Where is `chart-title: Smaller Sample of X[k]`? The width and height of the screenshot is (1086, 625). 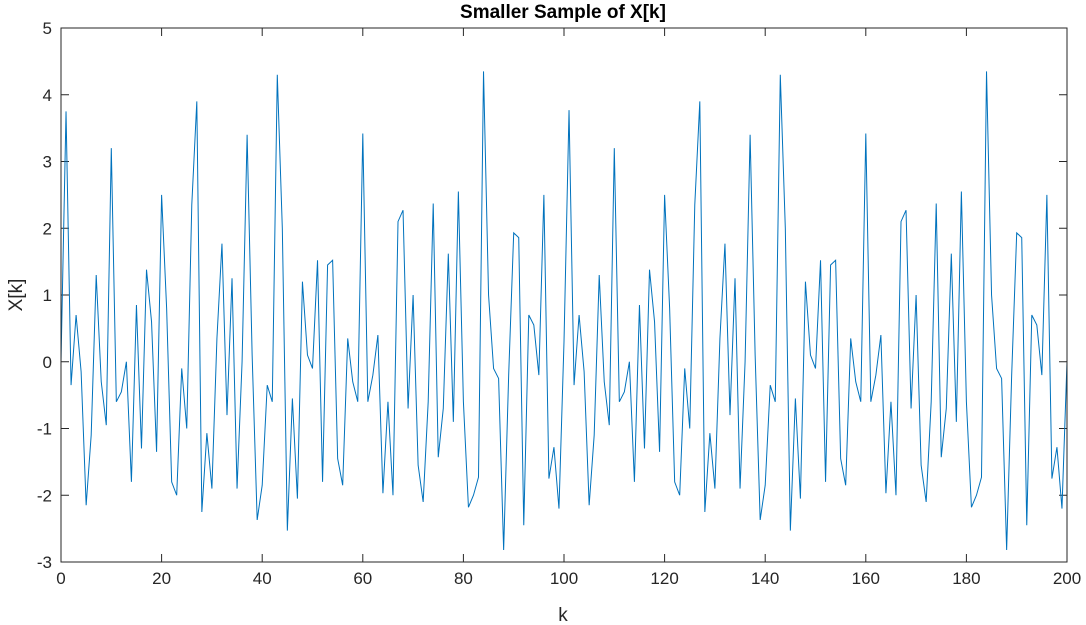
chart-title: Smaller Sample of X[k] is located at coordinates (563, 12).